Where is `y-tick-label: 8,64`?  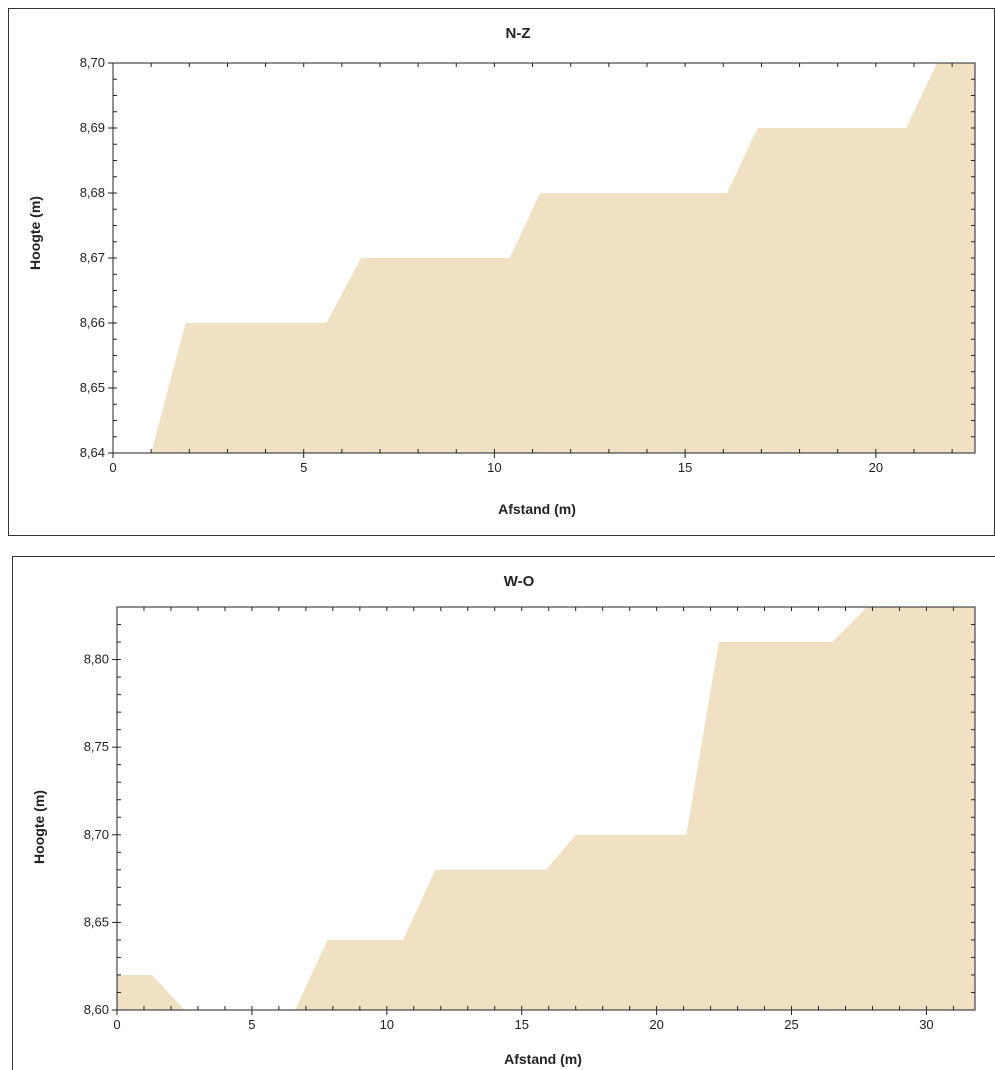
y-tick-label: 8,64 is located at coordinates (92, 452).